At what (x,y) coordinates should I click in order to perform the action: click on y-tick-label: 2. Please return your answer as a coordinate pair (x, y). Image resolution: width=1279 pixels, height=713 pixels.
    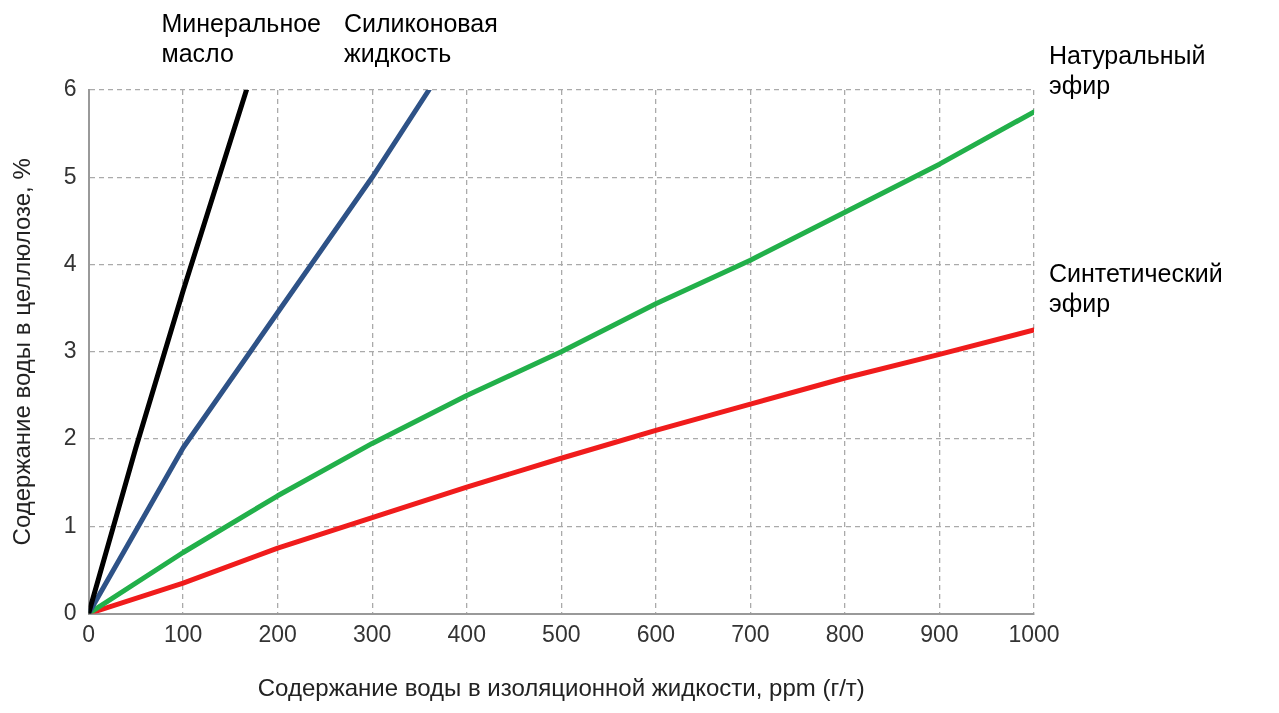
    Looking at the image, I should click on (70, 437).